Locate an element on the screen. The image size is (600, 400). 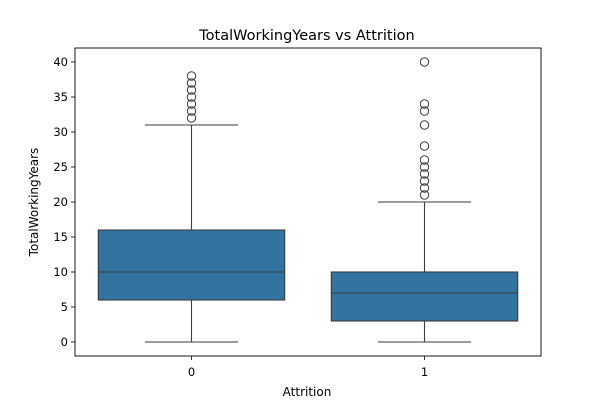
y-tick-label: 20 is located at coordinates (60, 202).